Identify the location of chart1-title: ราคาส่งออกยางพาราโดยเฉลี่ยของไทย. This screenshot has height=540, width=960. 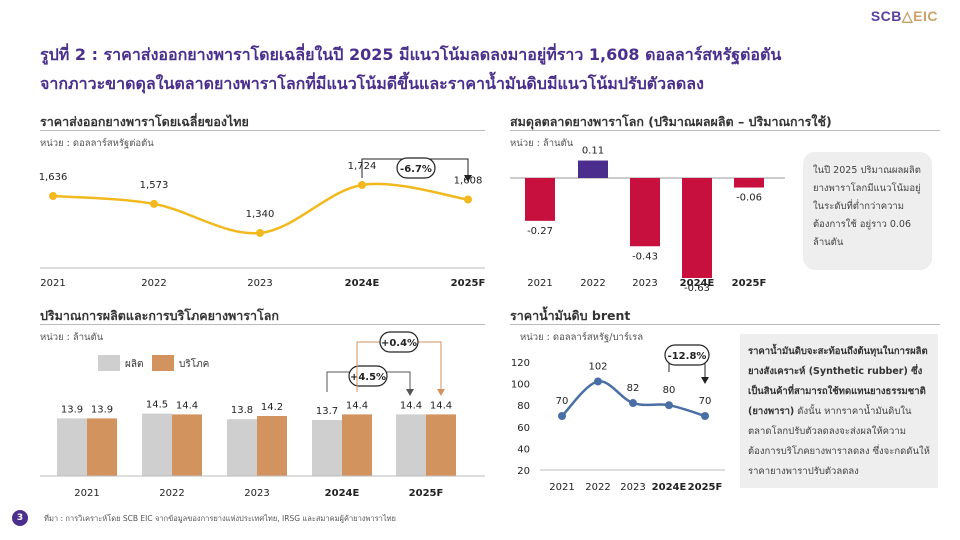
(144, 121).